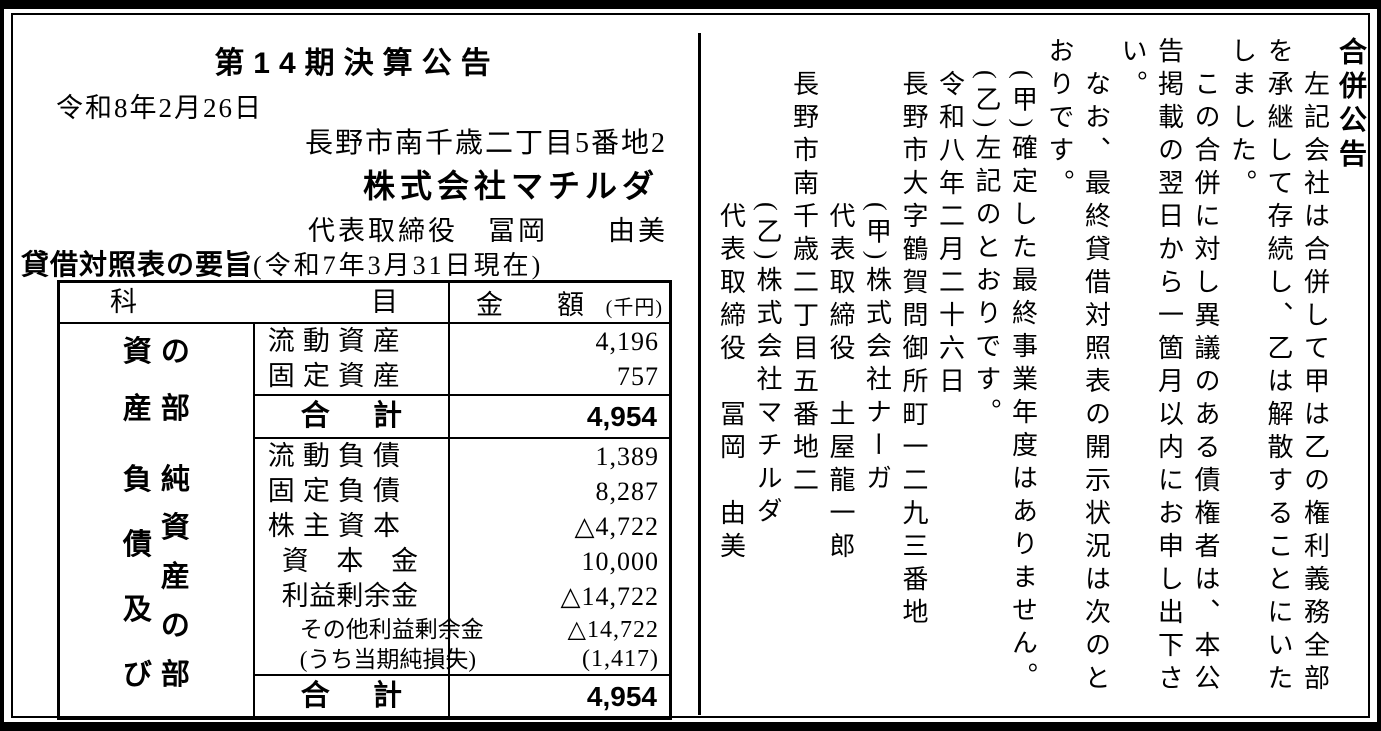 The image size is (1381, 731). What do you see at coordinates (488, 231) in the screenshot?
I see `representative-name: 代表取締役 冨岡 由美` at bounding box center [488, 231].